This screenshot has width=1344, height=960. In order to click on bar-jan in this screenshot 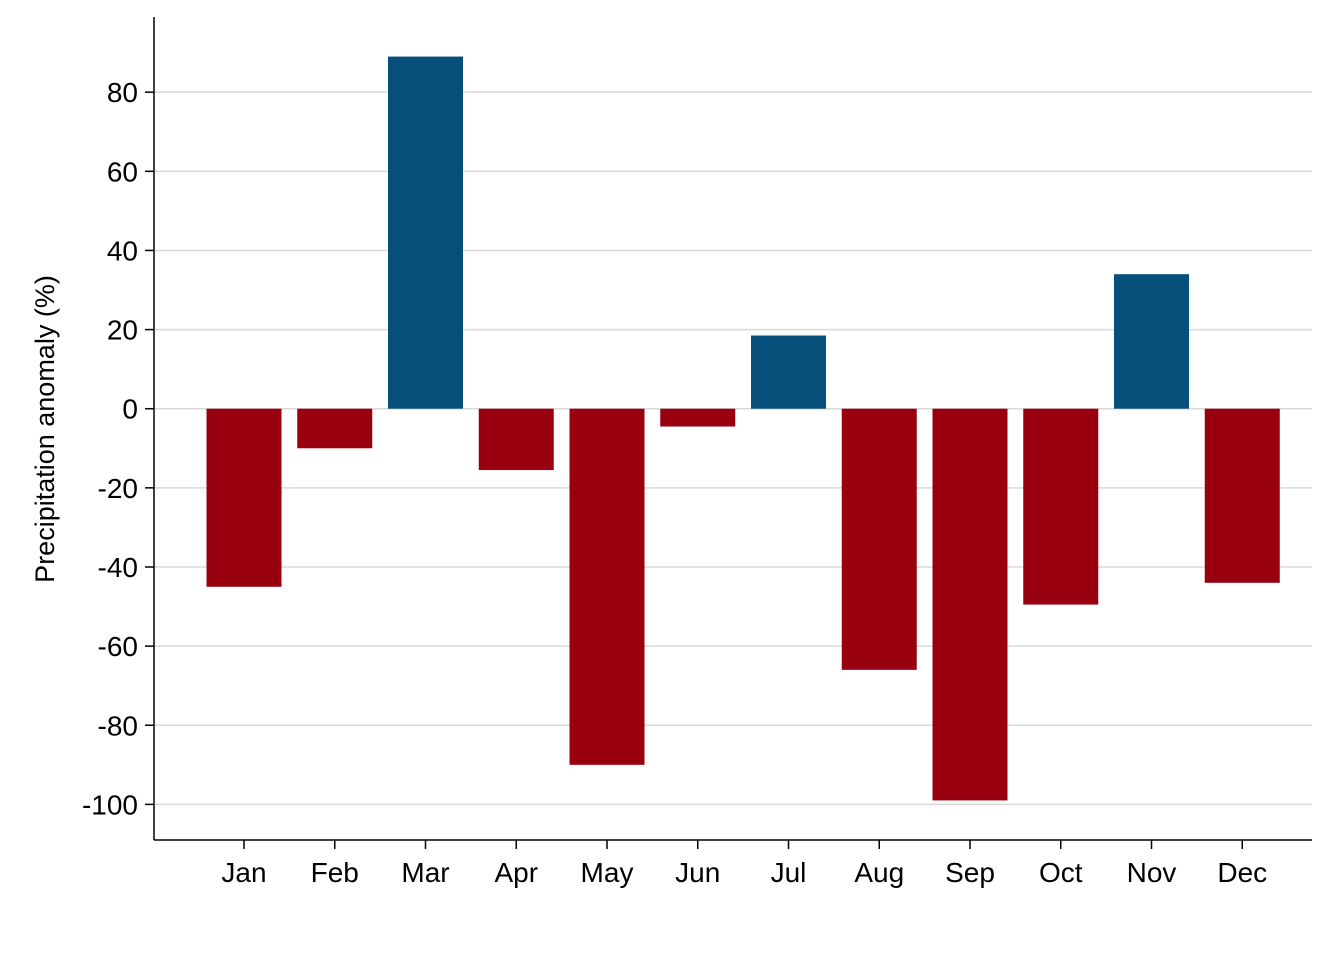, I will do `click(244, 497)`.